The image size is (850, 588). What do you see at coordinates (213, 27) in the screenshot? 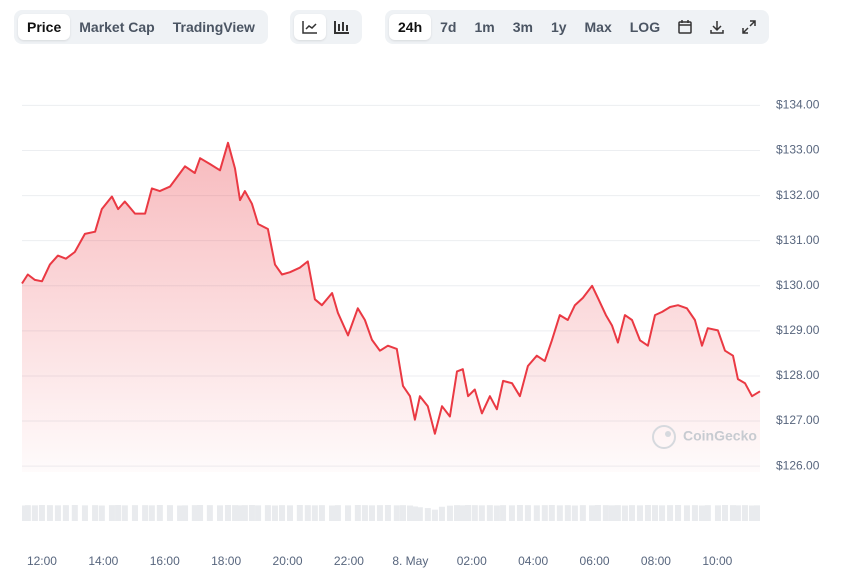
I see `view-button: TradingView` at bounding box center [213, 27].